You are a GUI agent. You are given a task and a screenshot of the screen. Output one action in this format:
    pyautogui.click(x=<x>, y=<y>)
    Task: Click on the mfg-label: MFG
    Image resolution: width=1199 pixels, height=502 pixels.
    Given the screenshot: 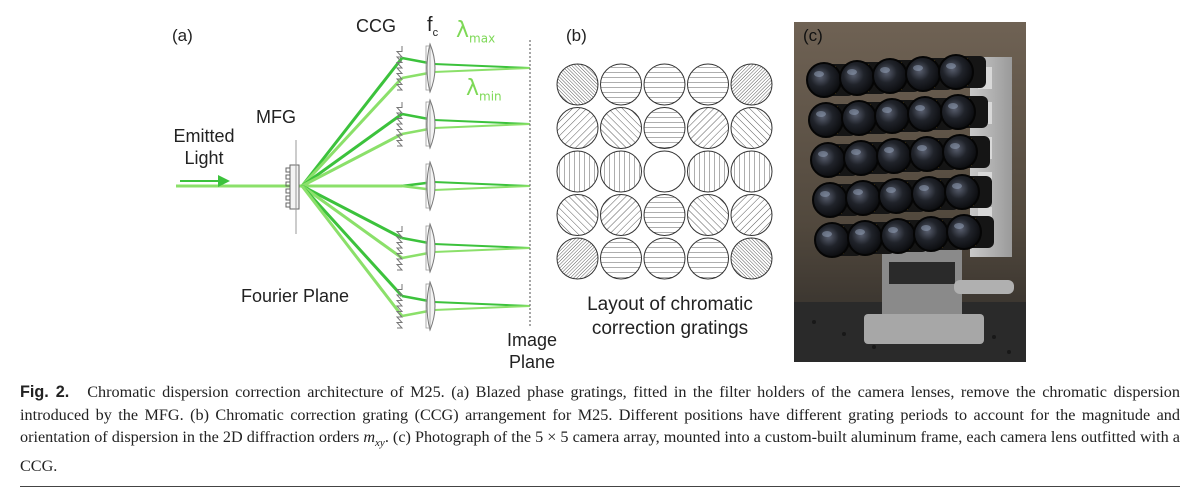 What is the action you would take?
    pyautogui.click(x=276, y=117)
    